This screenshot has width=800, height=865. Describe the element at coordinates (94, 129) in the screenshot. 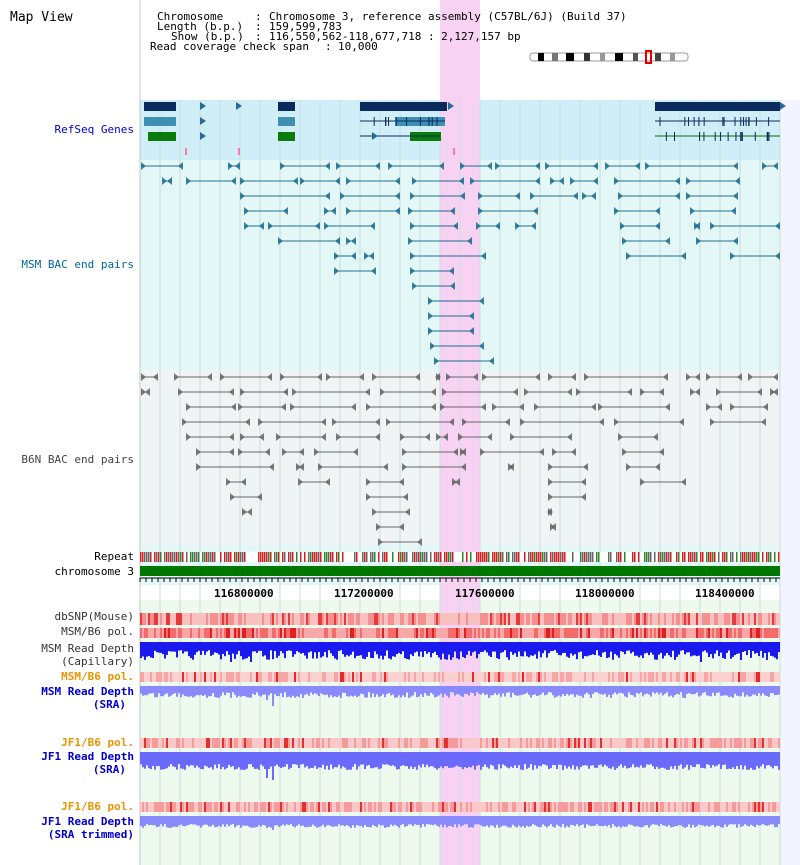

I see `track-label-refseq: RefSeq Genes` at that location.